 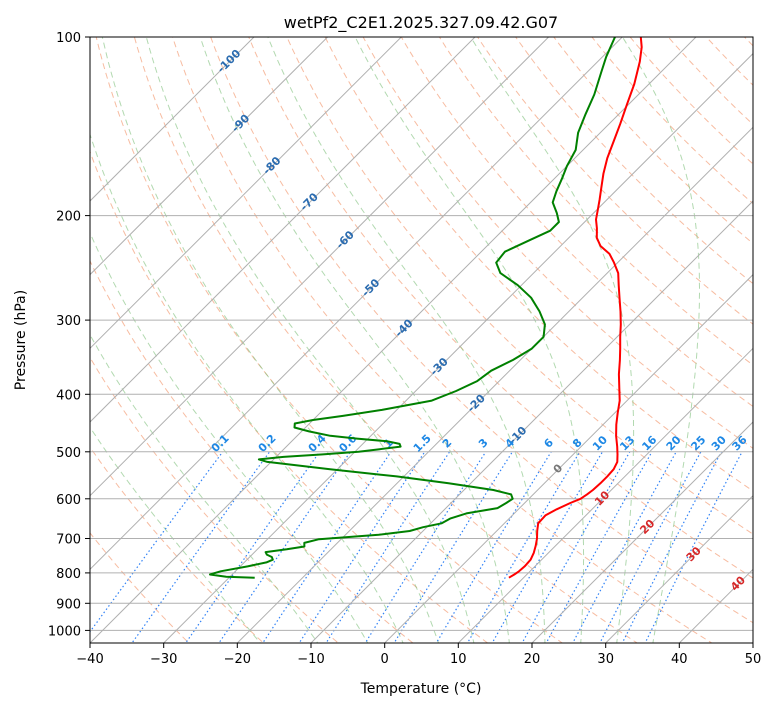 What do you see at coordinates (68, 500) in the screenshot?
I see `y-tick-label: 600` at bounding box center [68, 500].